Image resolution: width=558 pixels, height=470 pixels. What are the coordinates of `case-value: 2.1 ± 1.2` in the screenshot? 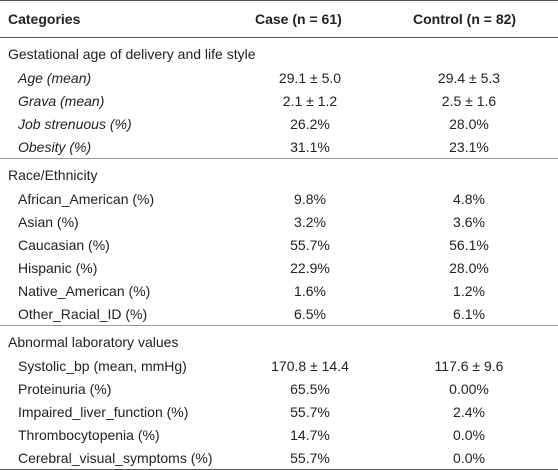 It's located at (310, 100).